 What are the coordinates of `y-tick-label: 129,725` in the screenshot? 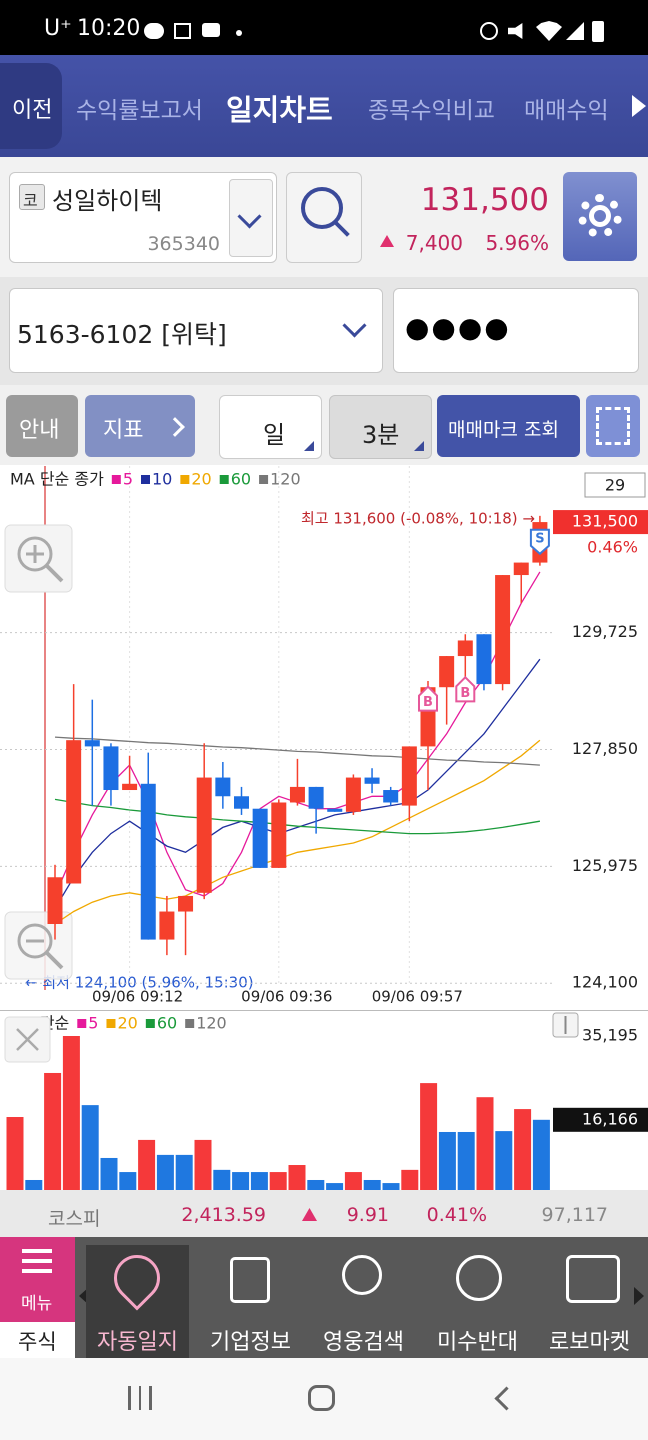 It's located at (605, 631).